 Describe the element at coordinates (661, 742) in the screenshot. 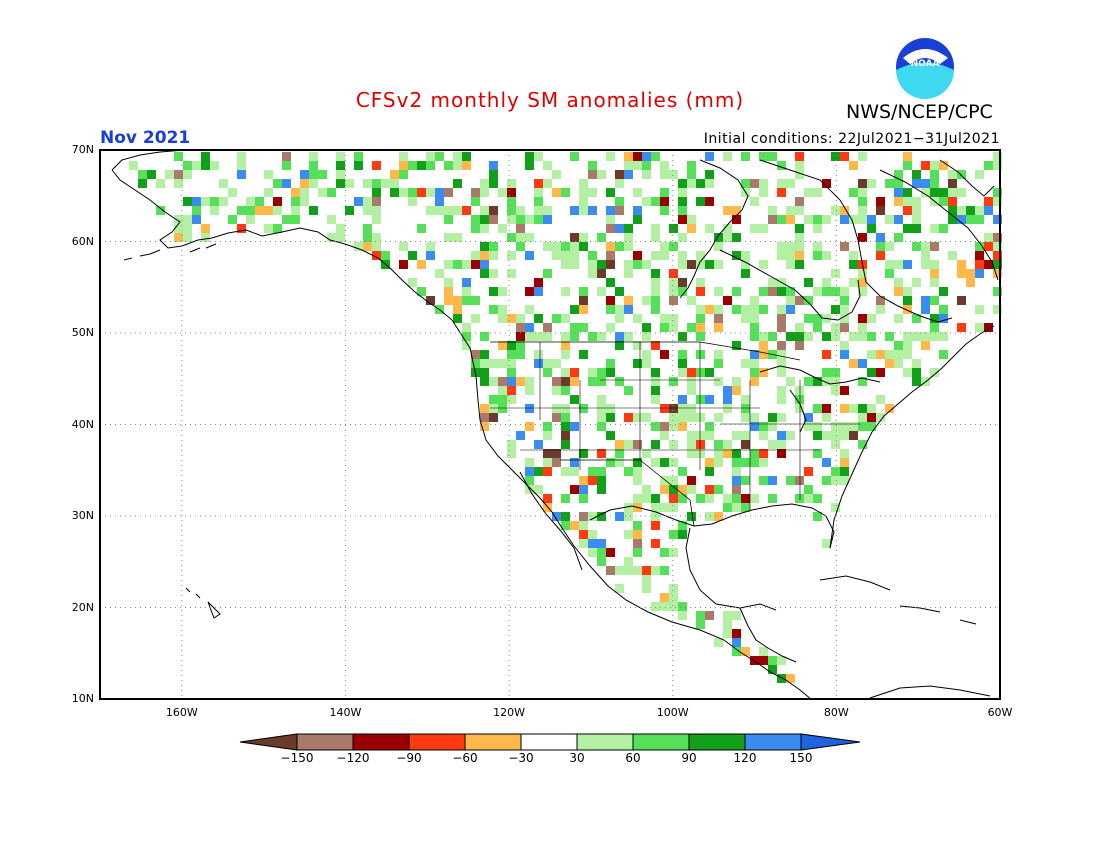

I see `colorbar-swatch` at that location.